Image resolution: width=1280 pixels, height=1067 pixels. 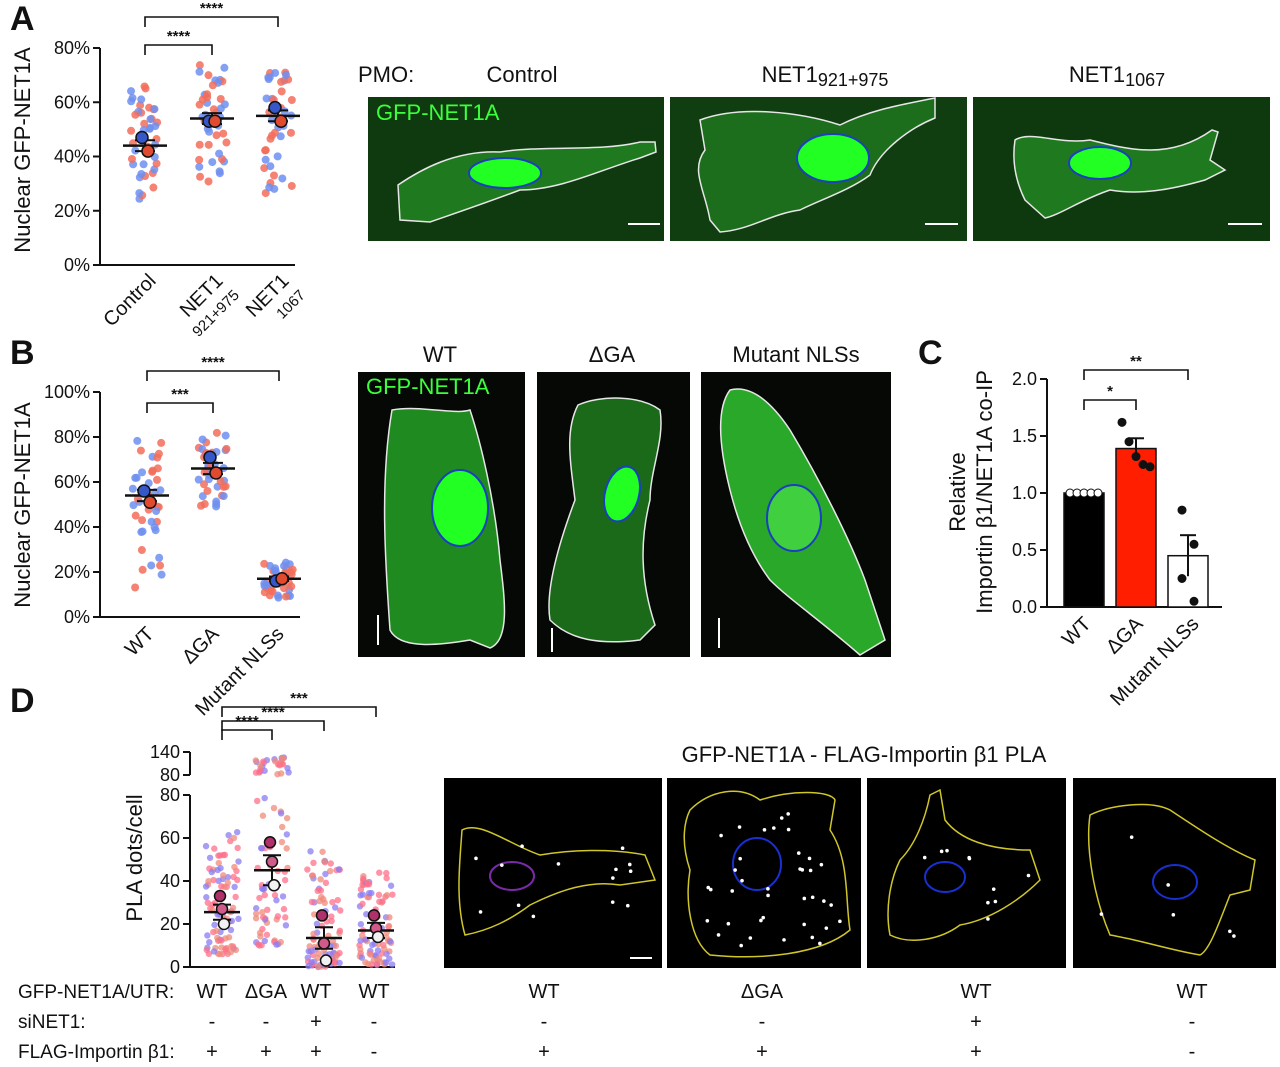 I want to click on image-title: WT, so click(x=440, y=354).